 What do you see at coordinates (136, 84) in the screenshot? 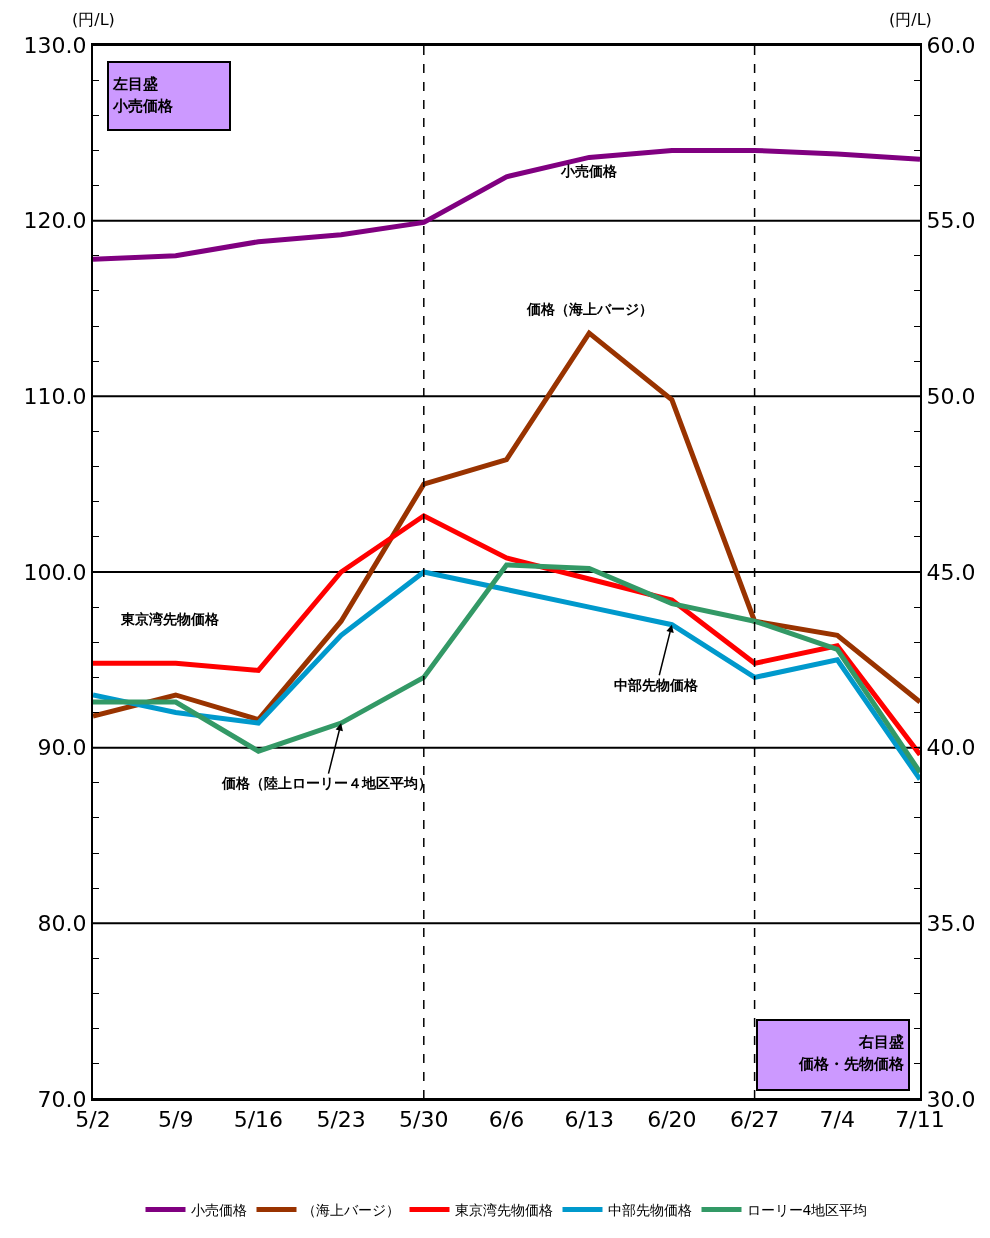
I see `annotation: 左目盛` at bounding box center [136, 84].